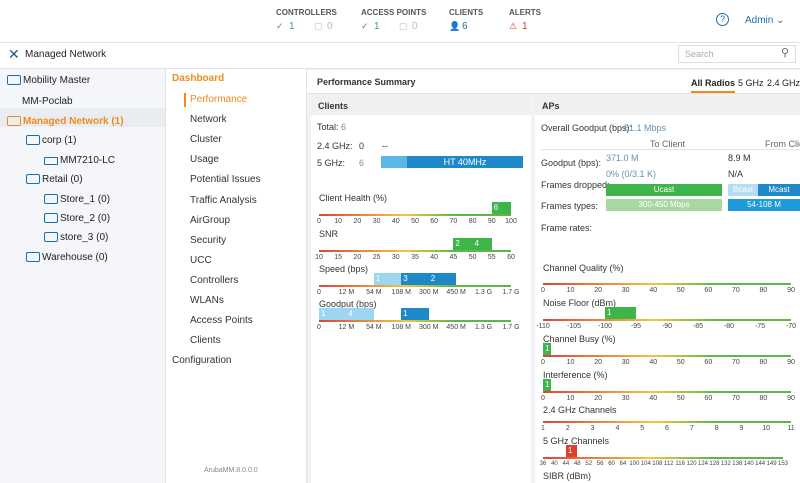 The height and width of the screenshot is (483, 800). I want to click on search-box: Search ⚲, so click(737, 54).